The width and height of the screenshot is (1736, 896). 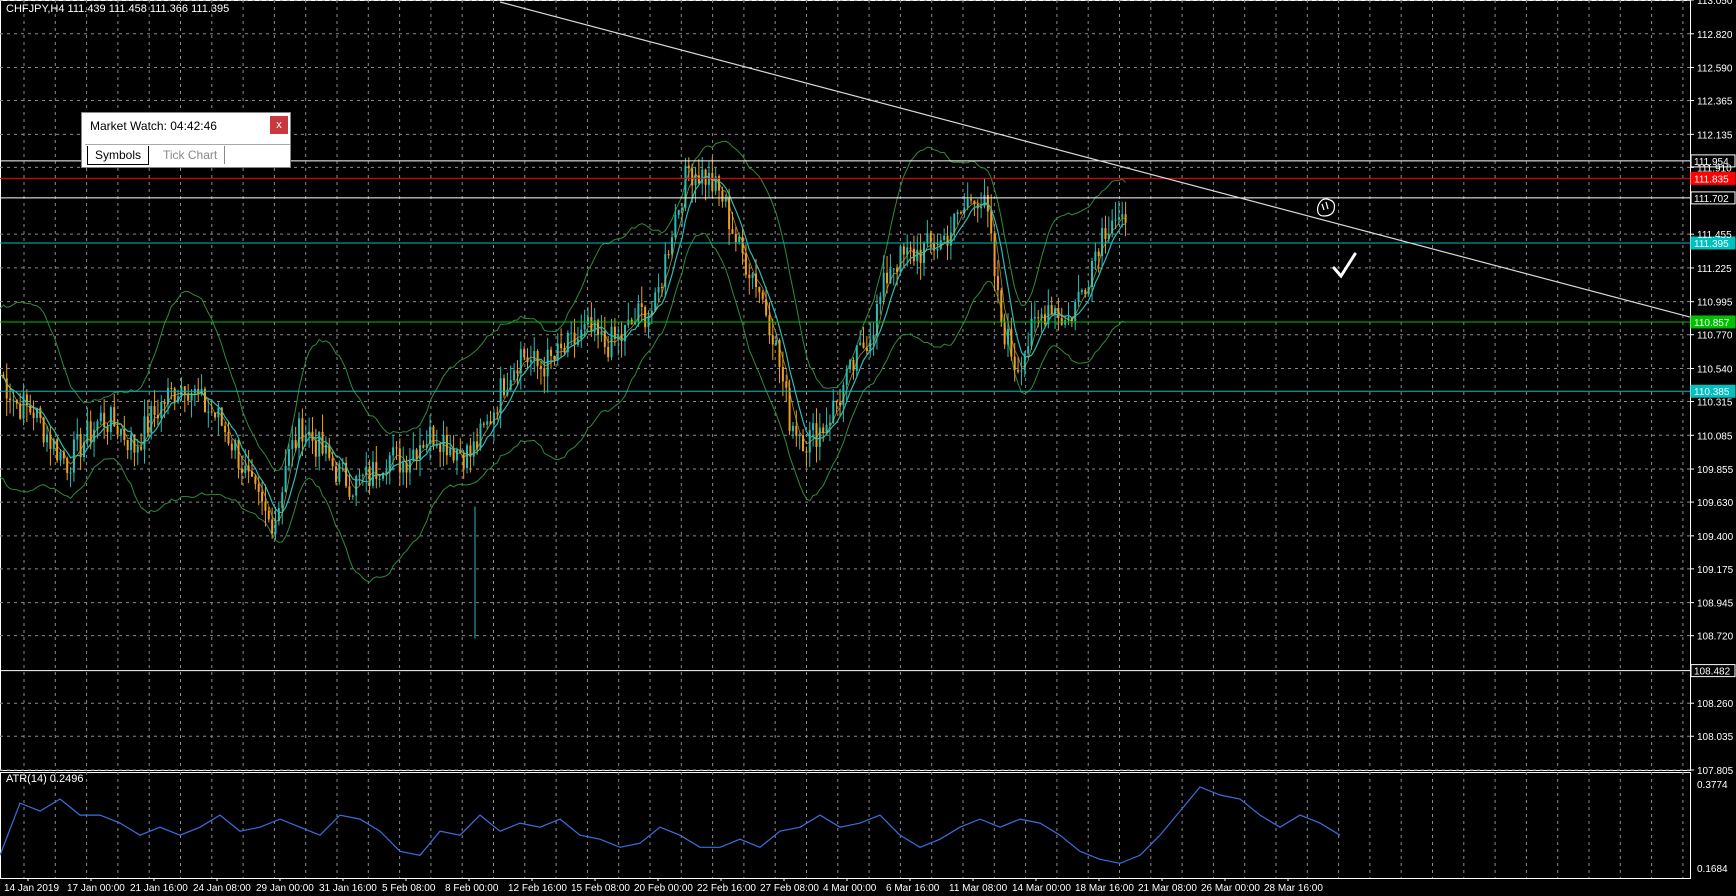 I want to click on time-label: 8 Feb 00:00, so click(x=472, y=888).